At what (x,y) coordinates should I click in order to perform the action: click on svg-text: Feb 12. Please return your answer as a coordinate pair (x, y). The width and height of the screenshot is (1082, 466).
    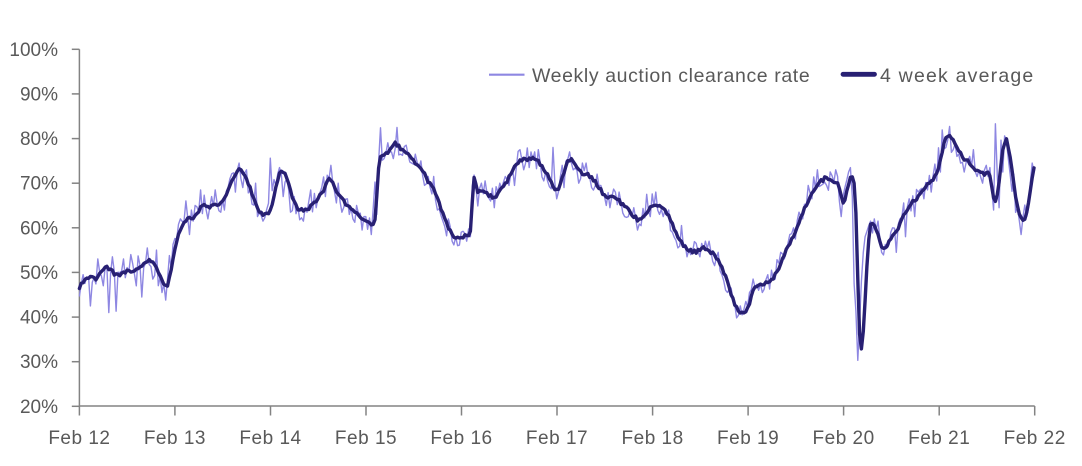
    Looking at the image, I should click on (79, 438).